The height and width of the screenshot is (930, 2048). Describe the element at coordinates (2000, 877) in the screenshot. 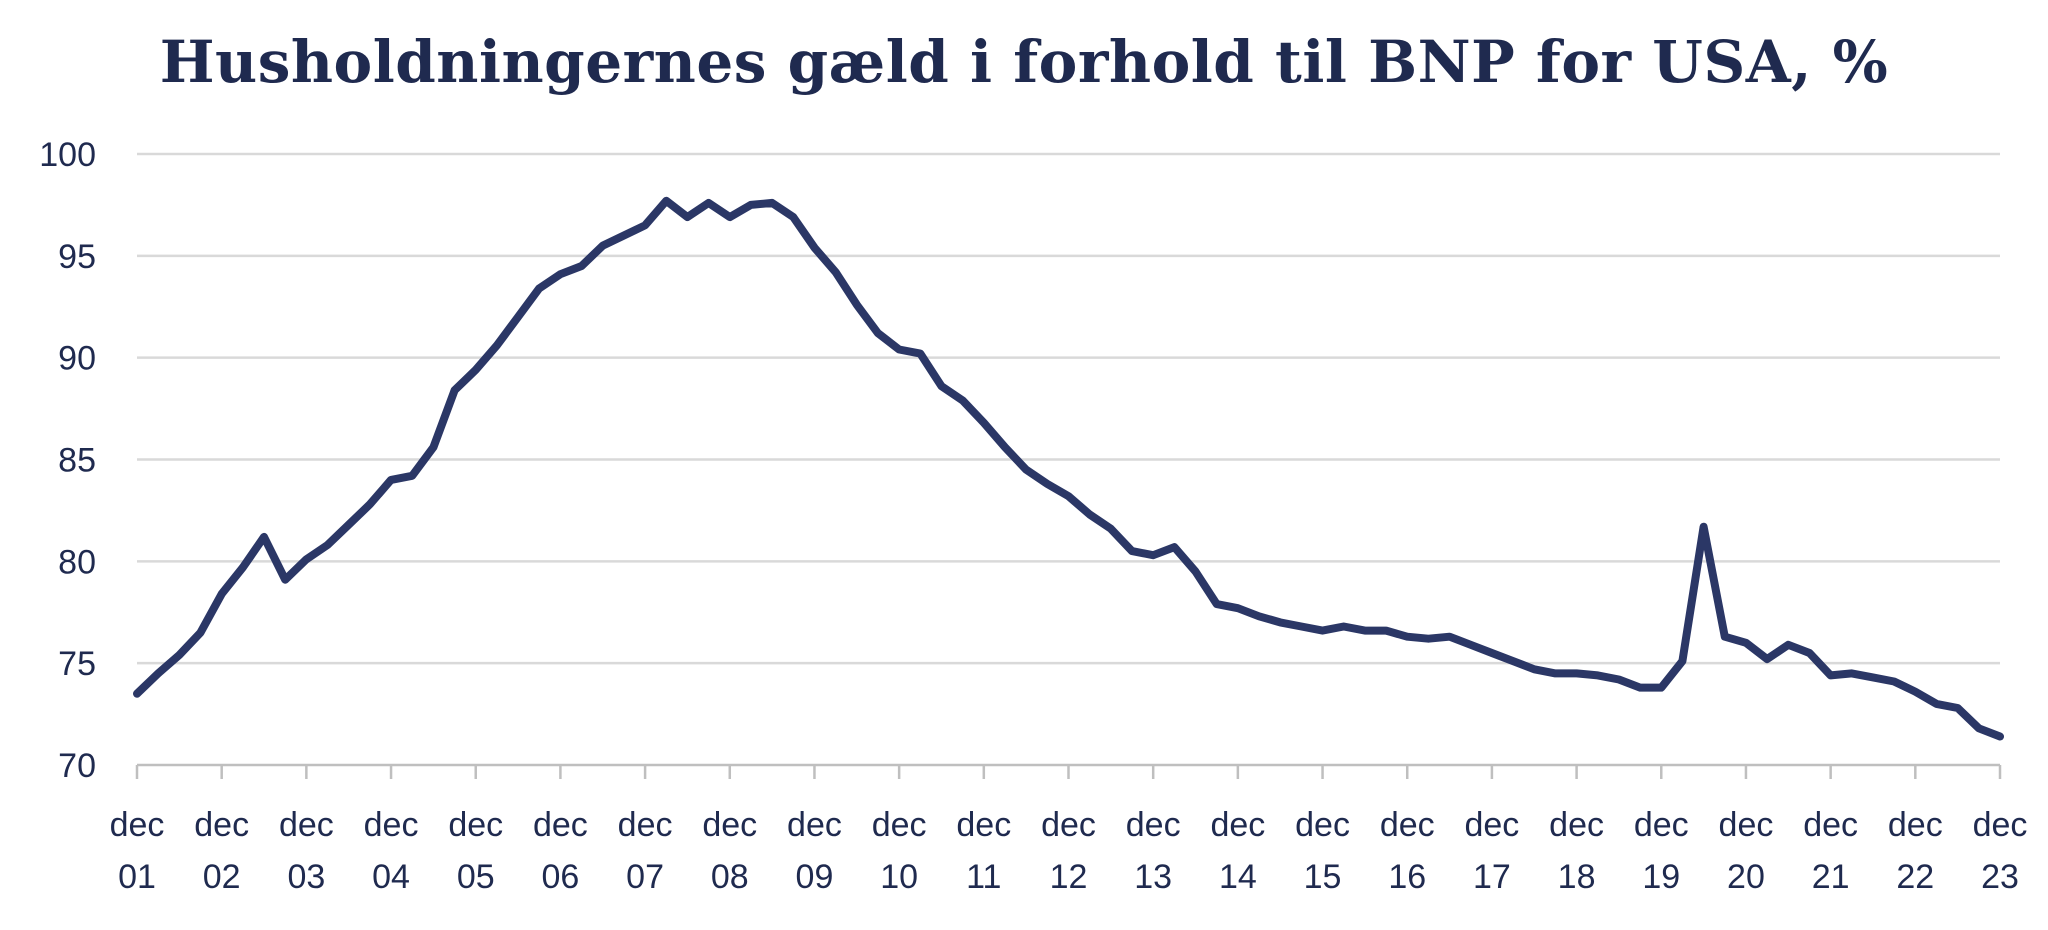

I see `x-tick-label-year: 23` at that location.